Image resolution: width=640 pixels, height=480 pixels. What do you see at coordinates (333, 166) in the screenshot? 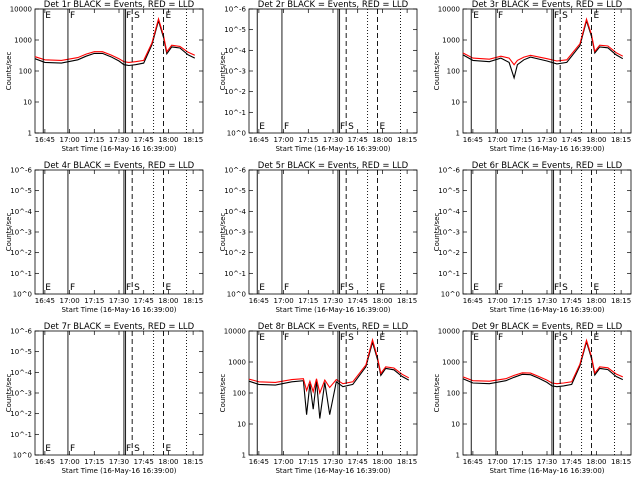
I see `panel-title: Det 5r BLACK = Events, RED = LLD` at bounding box center [333, 166].